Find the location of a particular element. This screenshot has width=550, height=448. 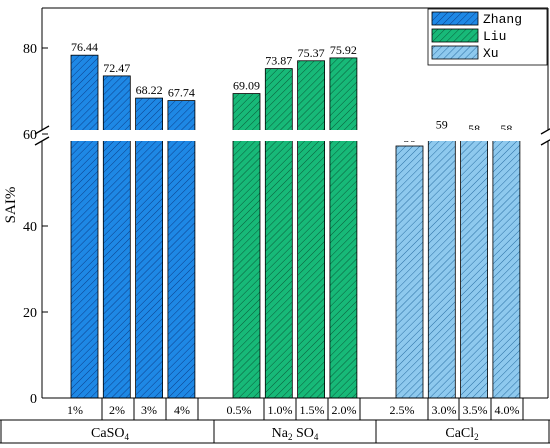

y-tick-label: 80 is located at coordinates (30, 49).